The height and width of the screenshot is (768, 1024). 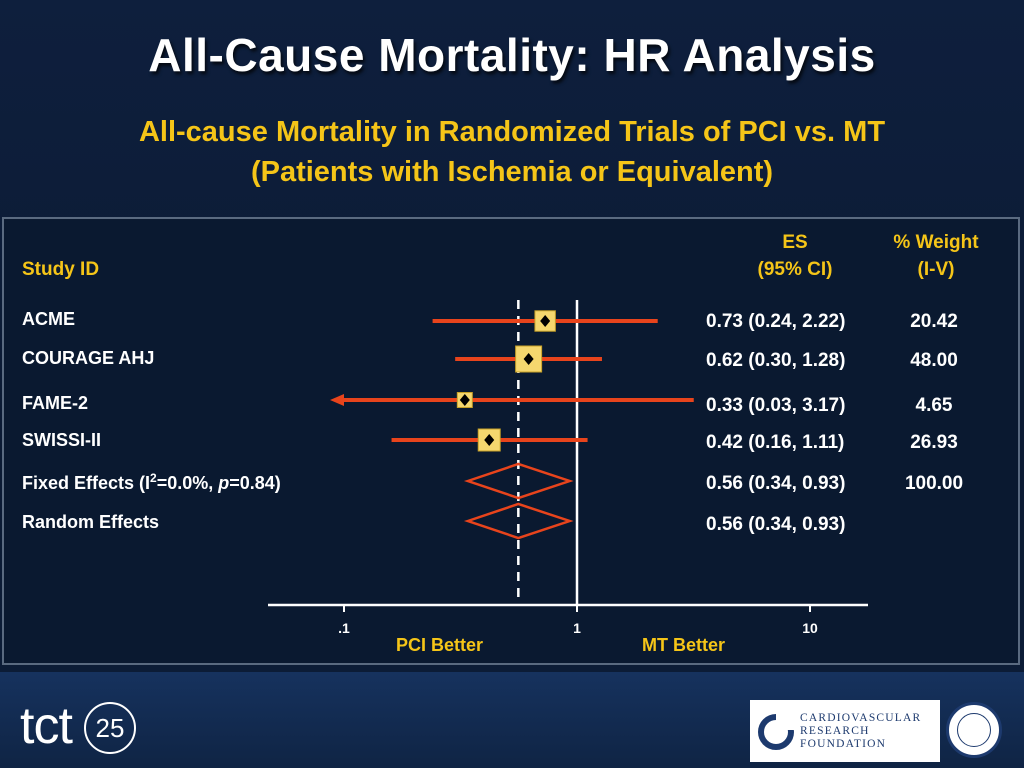 What do you see at coordinates (795, 242) in the screenshot?
I see `header-es-line1: ES` at bounding box center [795, 242].